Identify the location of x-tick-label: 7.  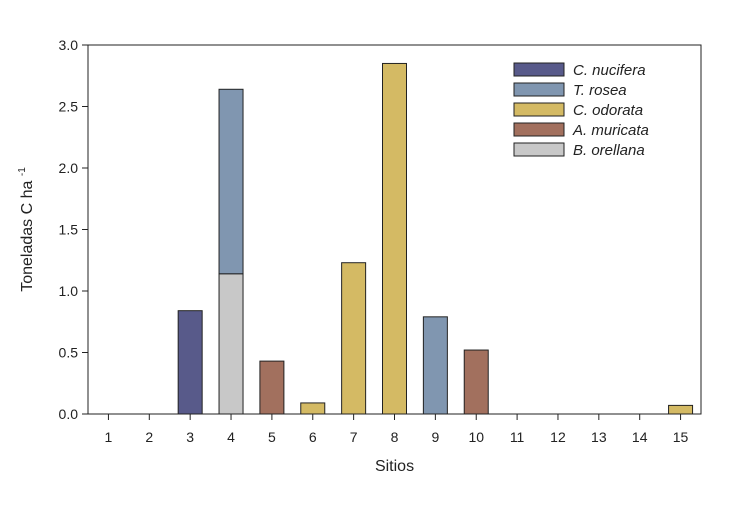
(354, 437).